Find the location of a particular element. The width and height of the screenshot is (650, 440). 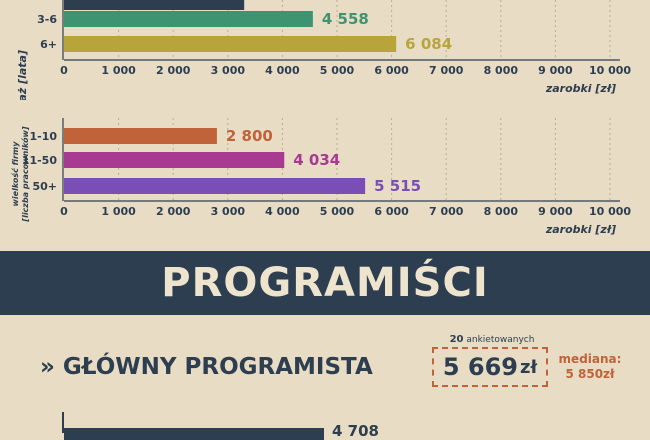

average-salary-currency: zł is located at coordinates (529, 367).